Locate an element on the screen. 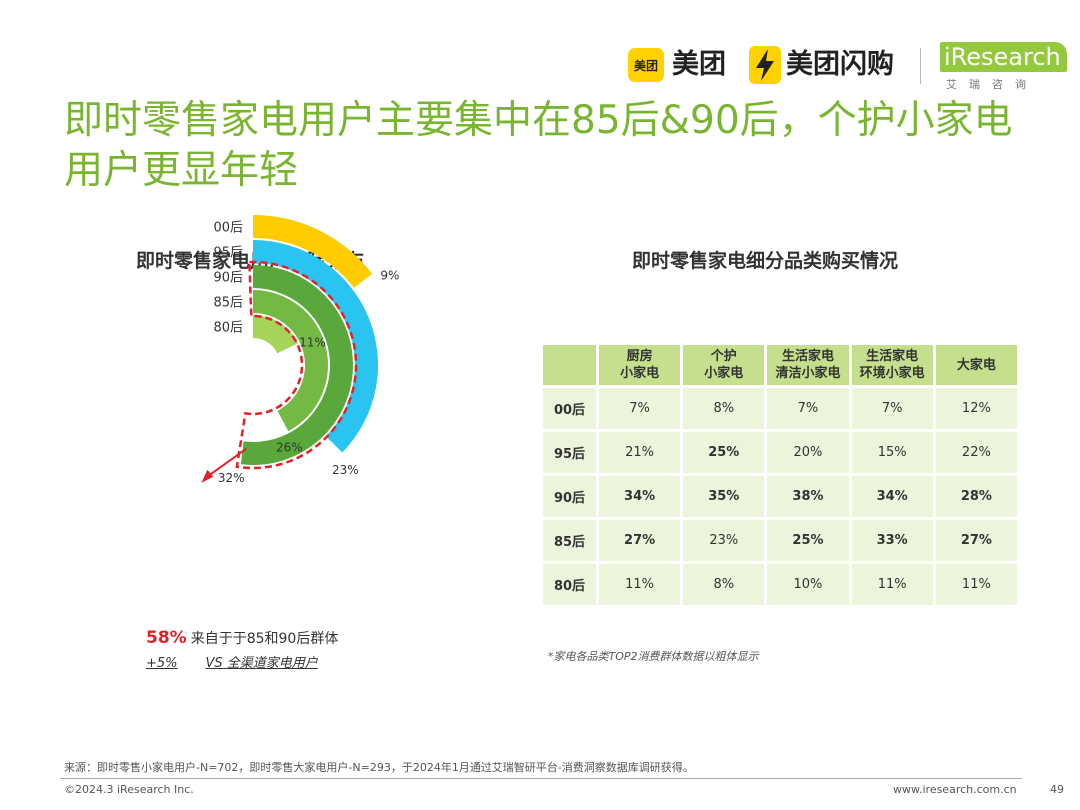 The width and height of the screenshot is (1080, 810). col-header-kitchen: 厨房 小家电 is located at coordinates (639, 365).